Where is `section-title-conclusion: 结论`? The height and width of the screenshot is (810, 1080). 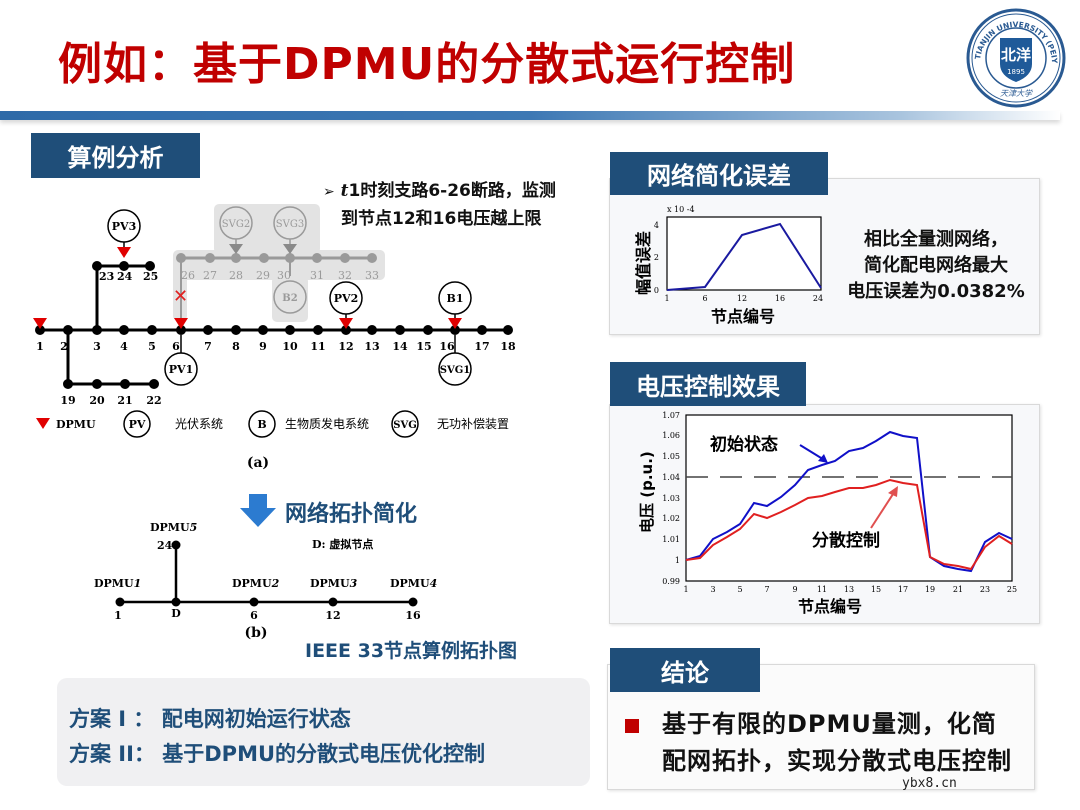
section-title-conclusion: 结论 is located at coordinates (685, 670).